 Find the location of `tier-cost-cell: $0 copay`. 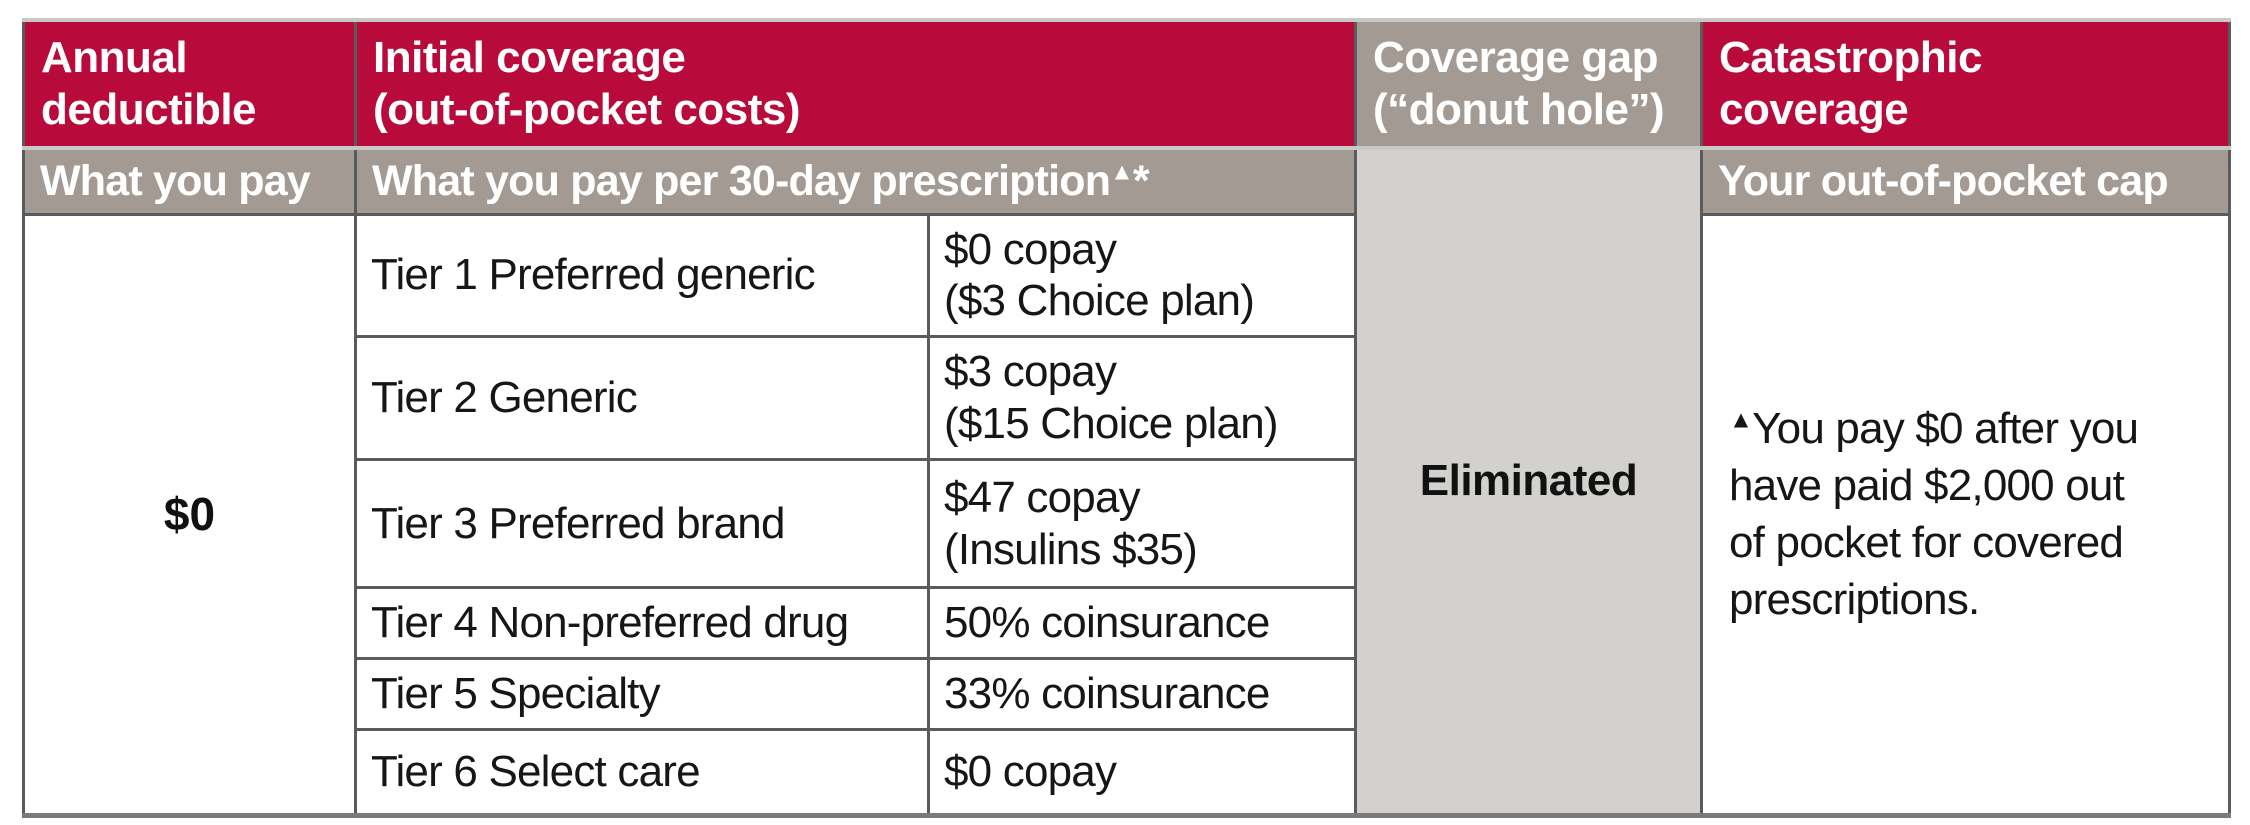

tier-cost-cell: $0 copay is located at coordinates (1142, 772).